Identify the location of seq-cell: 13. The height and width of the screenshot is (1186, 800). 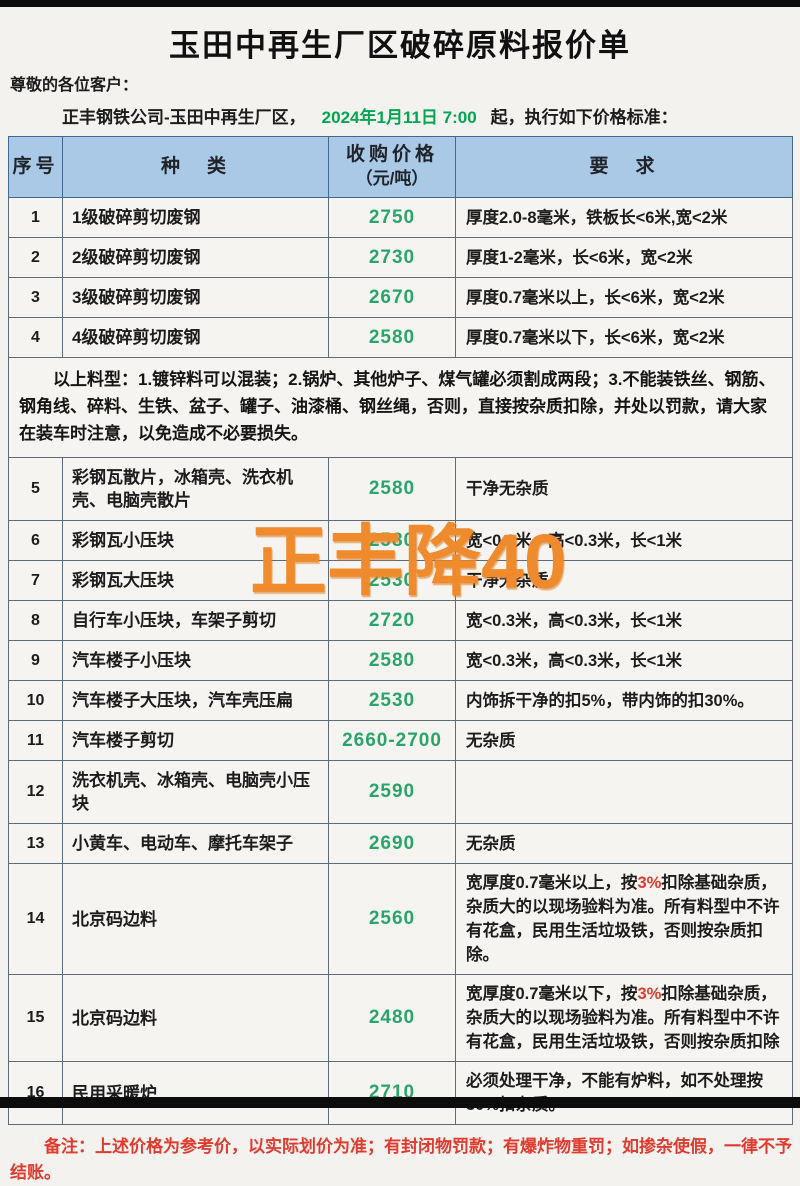
(35, 843).